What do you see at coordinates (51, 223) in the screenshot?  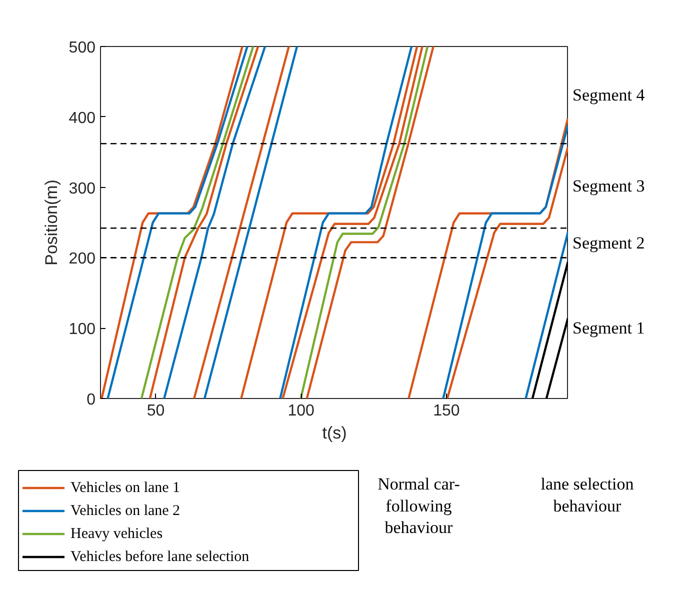 I see `y-axis-title: Position(m)` at bounding box center [51, 223].